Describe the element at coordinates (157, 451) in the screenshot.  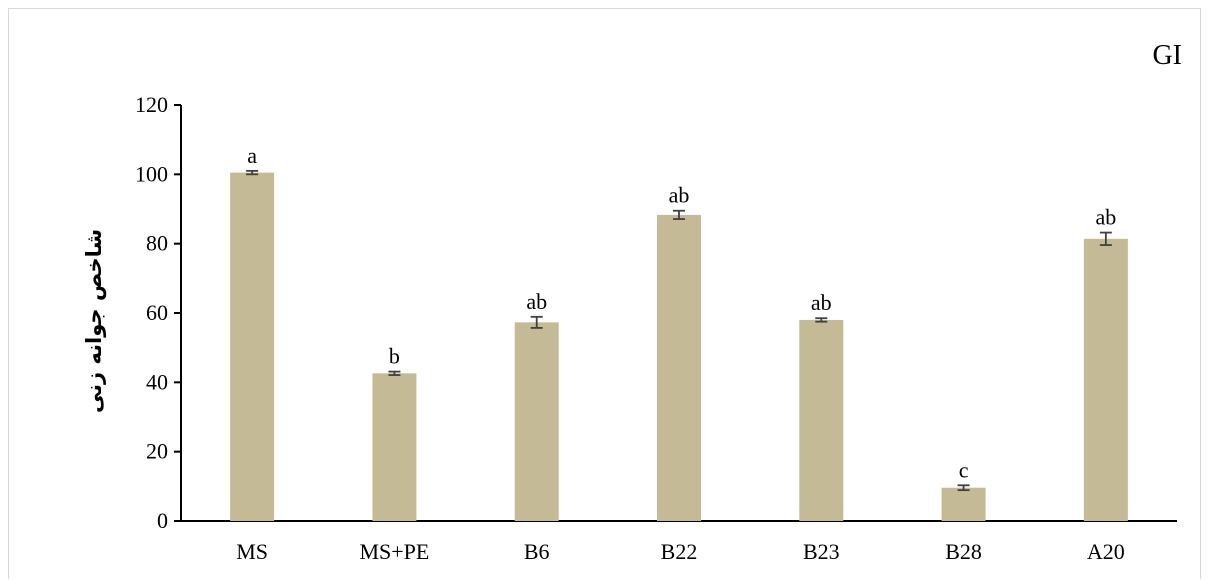
I see `y-tick-label: 20` at that location.